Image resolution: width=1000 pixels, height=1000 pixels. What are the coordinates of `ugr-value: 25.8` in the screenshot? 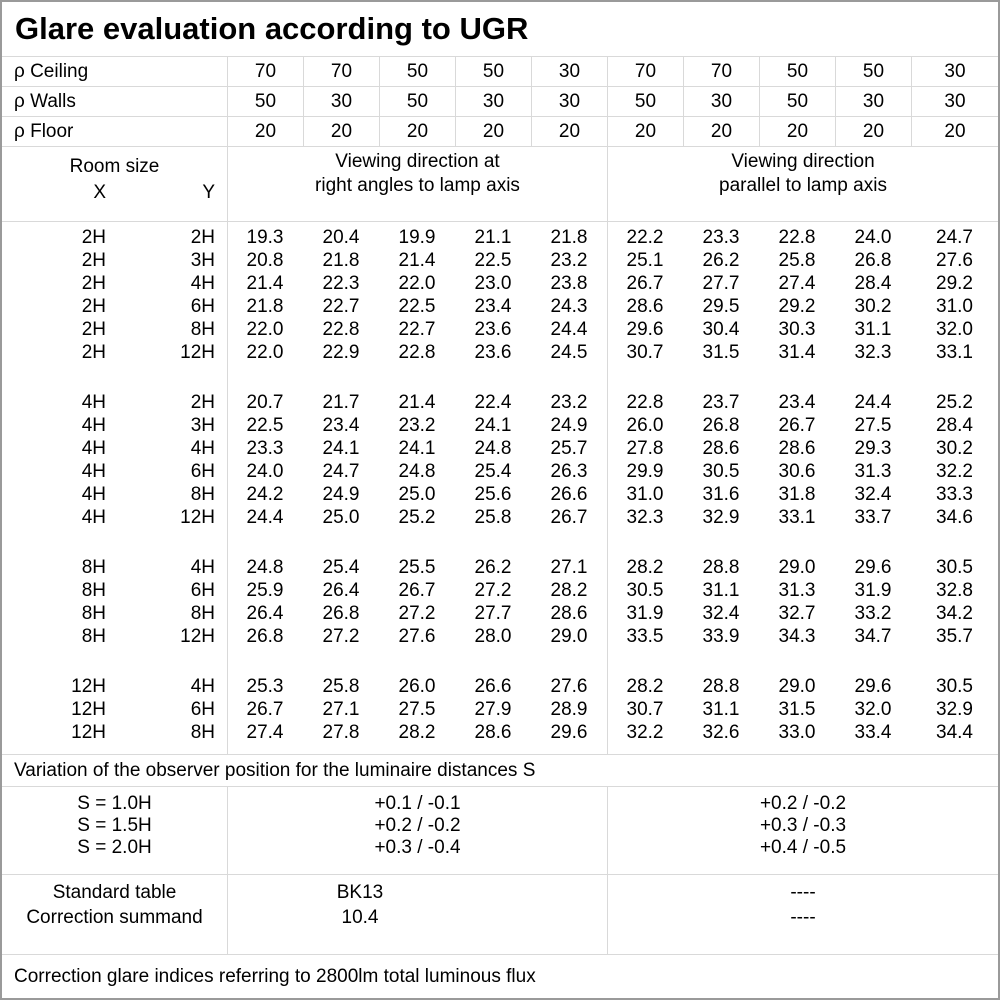 It's located at (493, 517).